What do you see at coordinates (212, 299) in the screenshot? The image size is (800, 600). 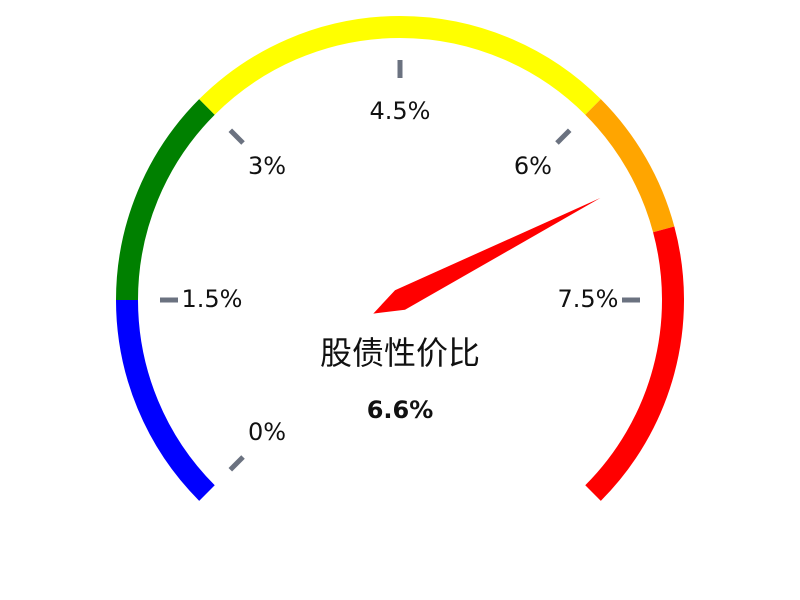 I see `gauge-tick-label-1: 1.5%` at bounding box center [212, 299].